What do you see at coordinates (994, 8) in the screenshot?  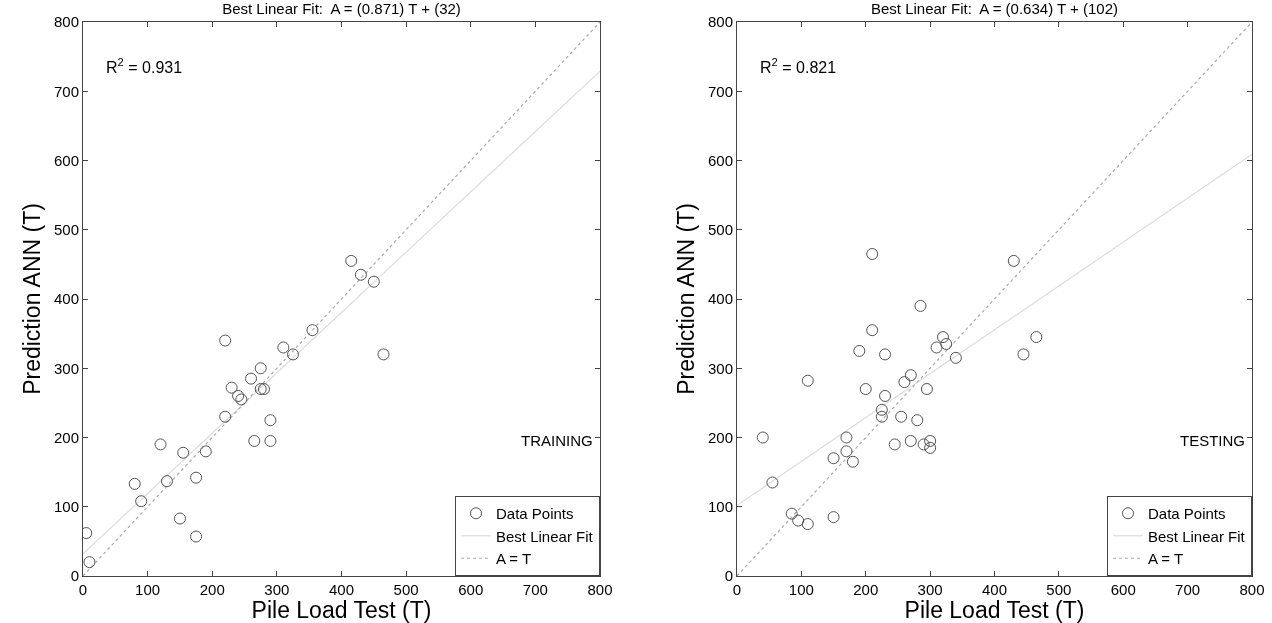 I see `chart-title: Best Linear Fit: A = (0.634) T + (102)` at bounding box center [994, 8].